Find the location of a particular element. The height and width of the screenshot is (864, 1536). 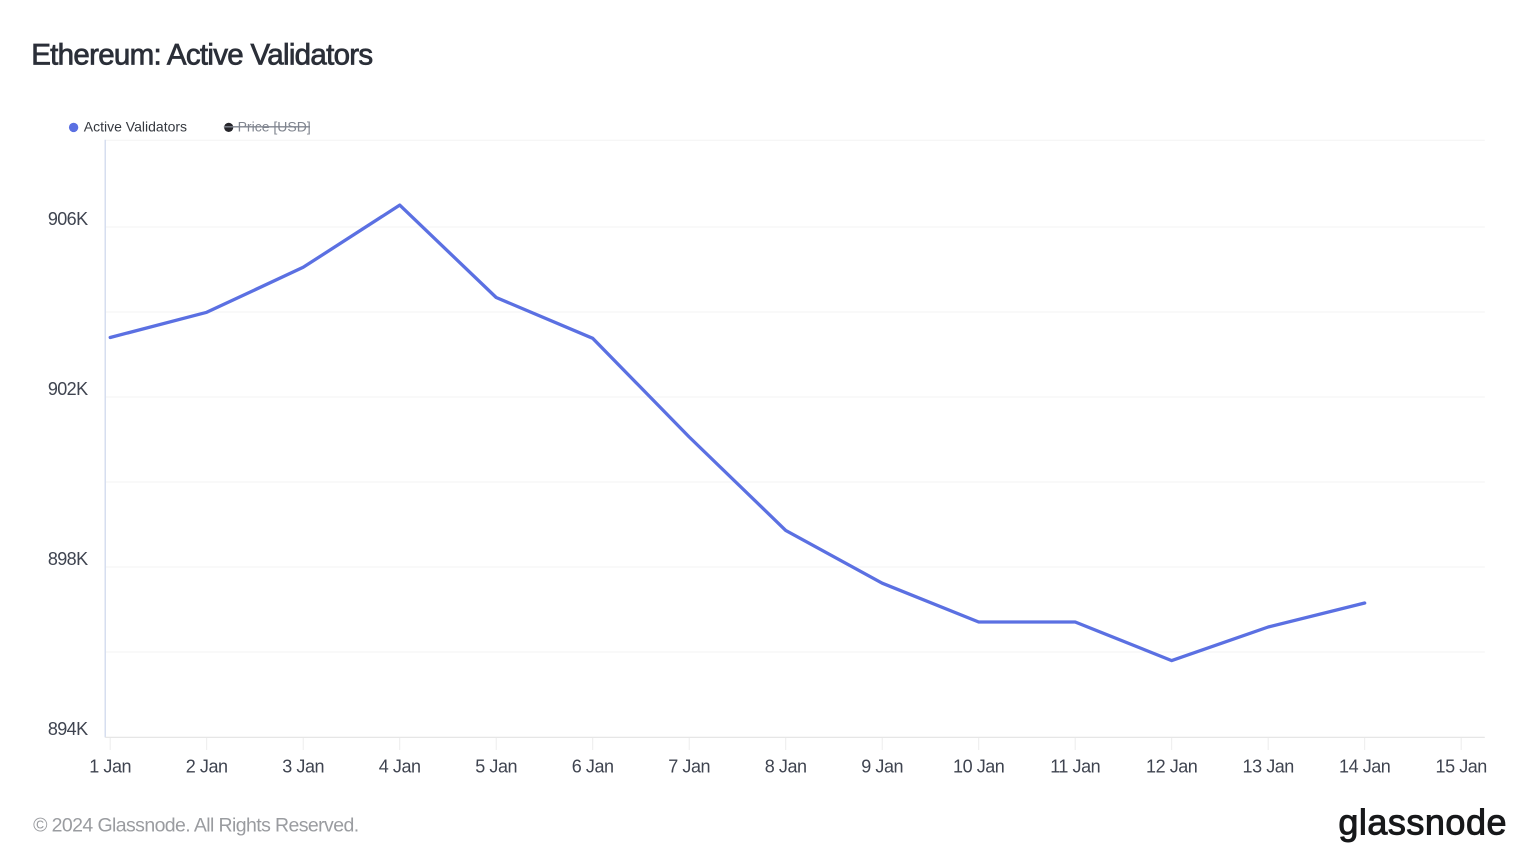

svg-text: Active Validators is located at coordinates (135, 127).